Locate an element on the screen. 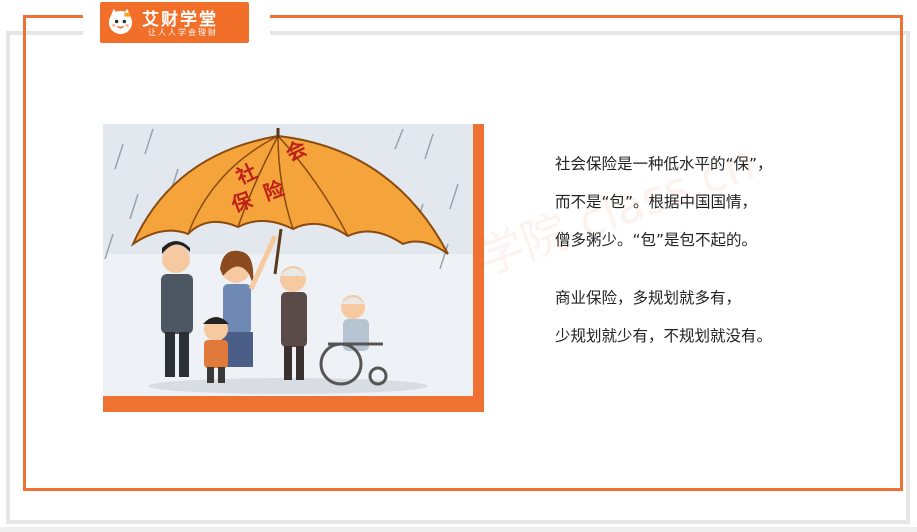 This screenshot has height=532, width=917. bottom-bar is located at coordinates (458, 529).